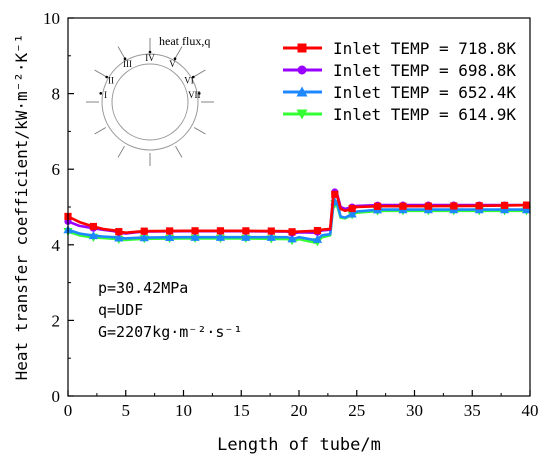 This screenshot has width=550, height=464. What do you see at coordinates (51, 18) in the screenshot?
I see `y-tick-label: 10` at bounding box center [51, 18].